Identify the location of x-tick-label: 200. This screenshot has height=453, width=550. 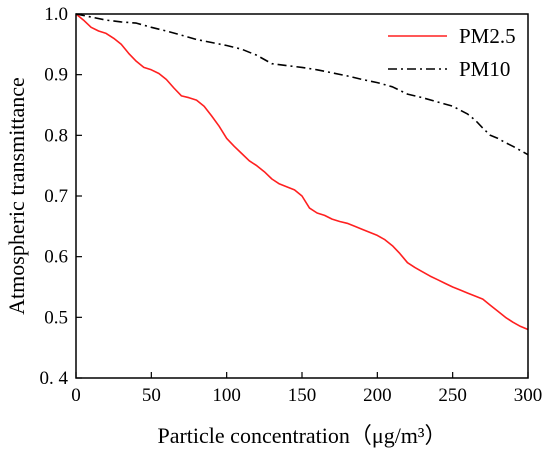
(377, 395).